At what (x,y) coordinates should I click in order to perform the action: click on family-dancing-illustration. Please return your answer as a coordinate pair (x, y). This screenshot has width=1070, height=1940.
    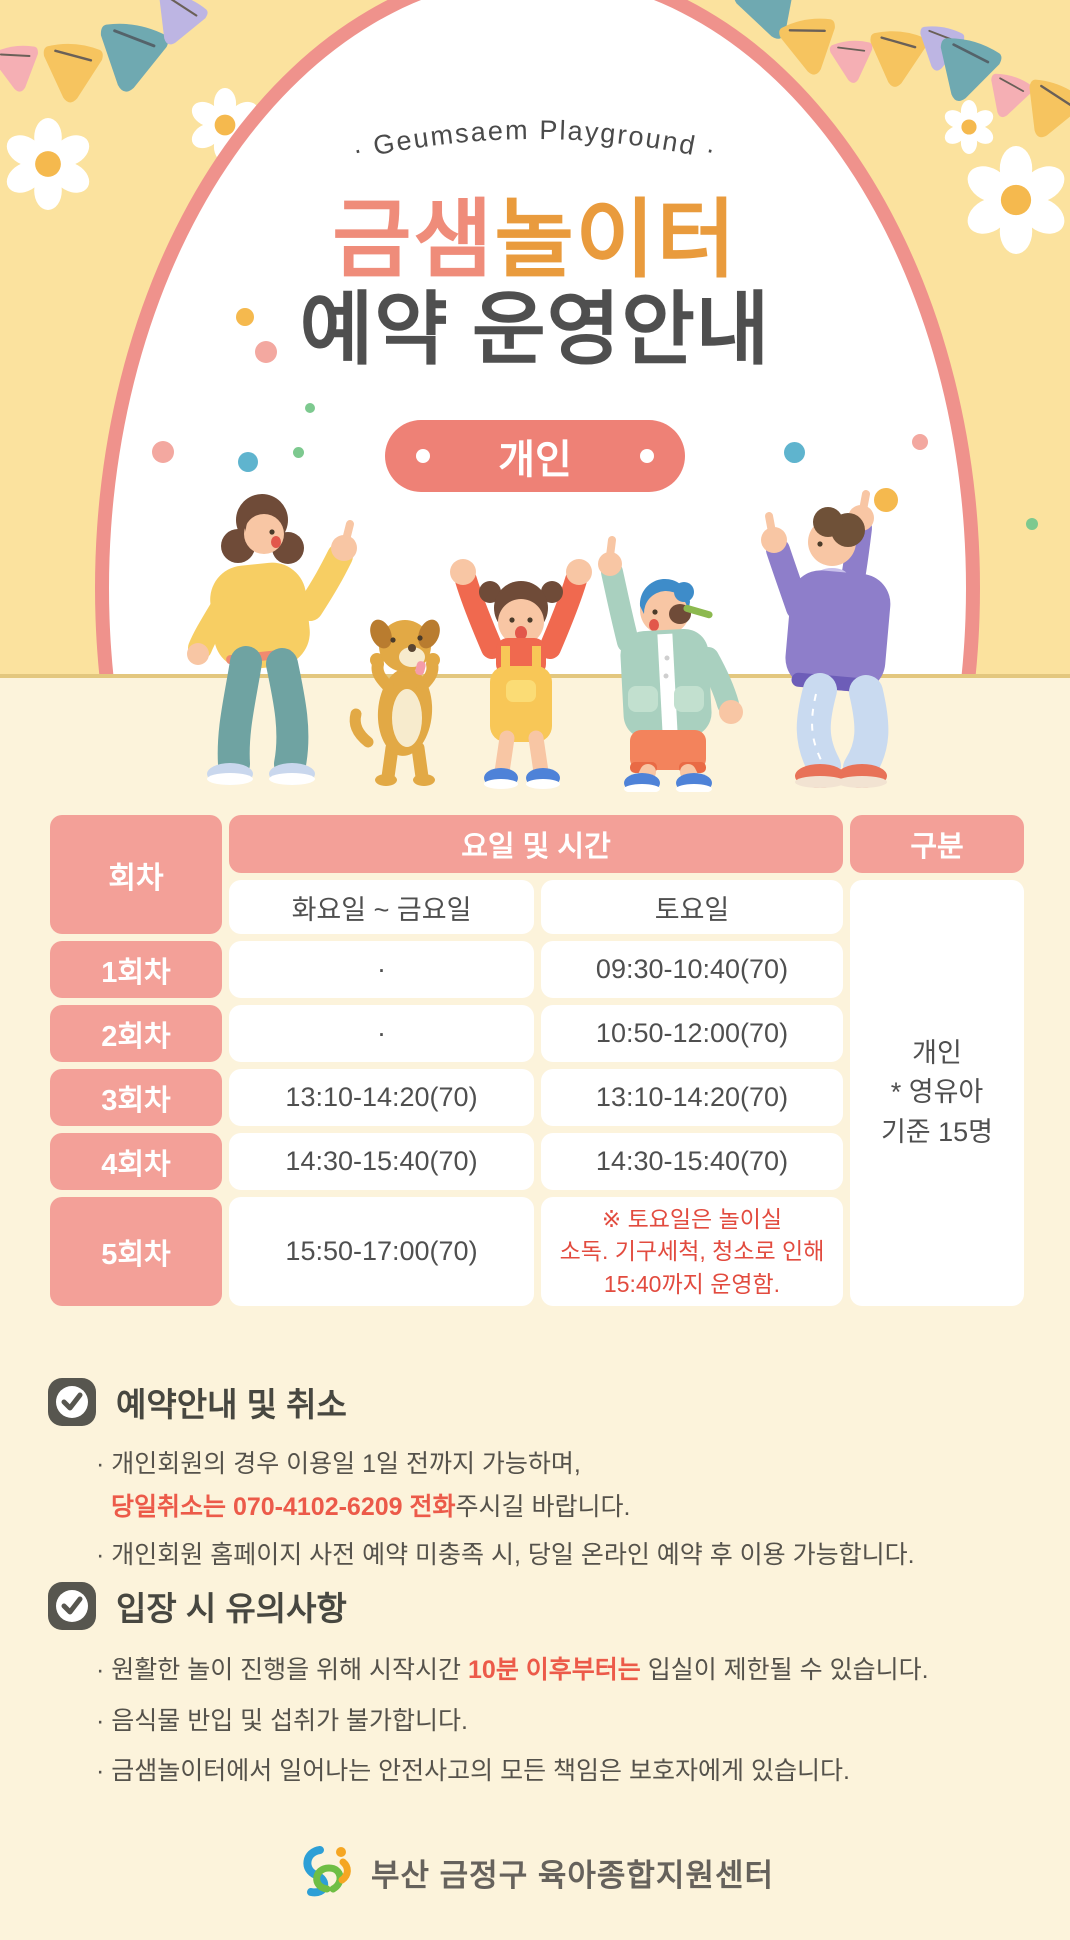
    Looking at the image, I should click on (539, 641).